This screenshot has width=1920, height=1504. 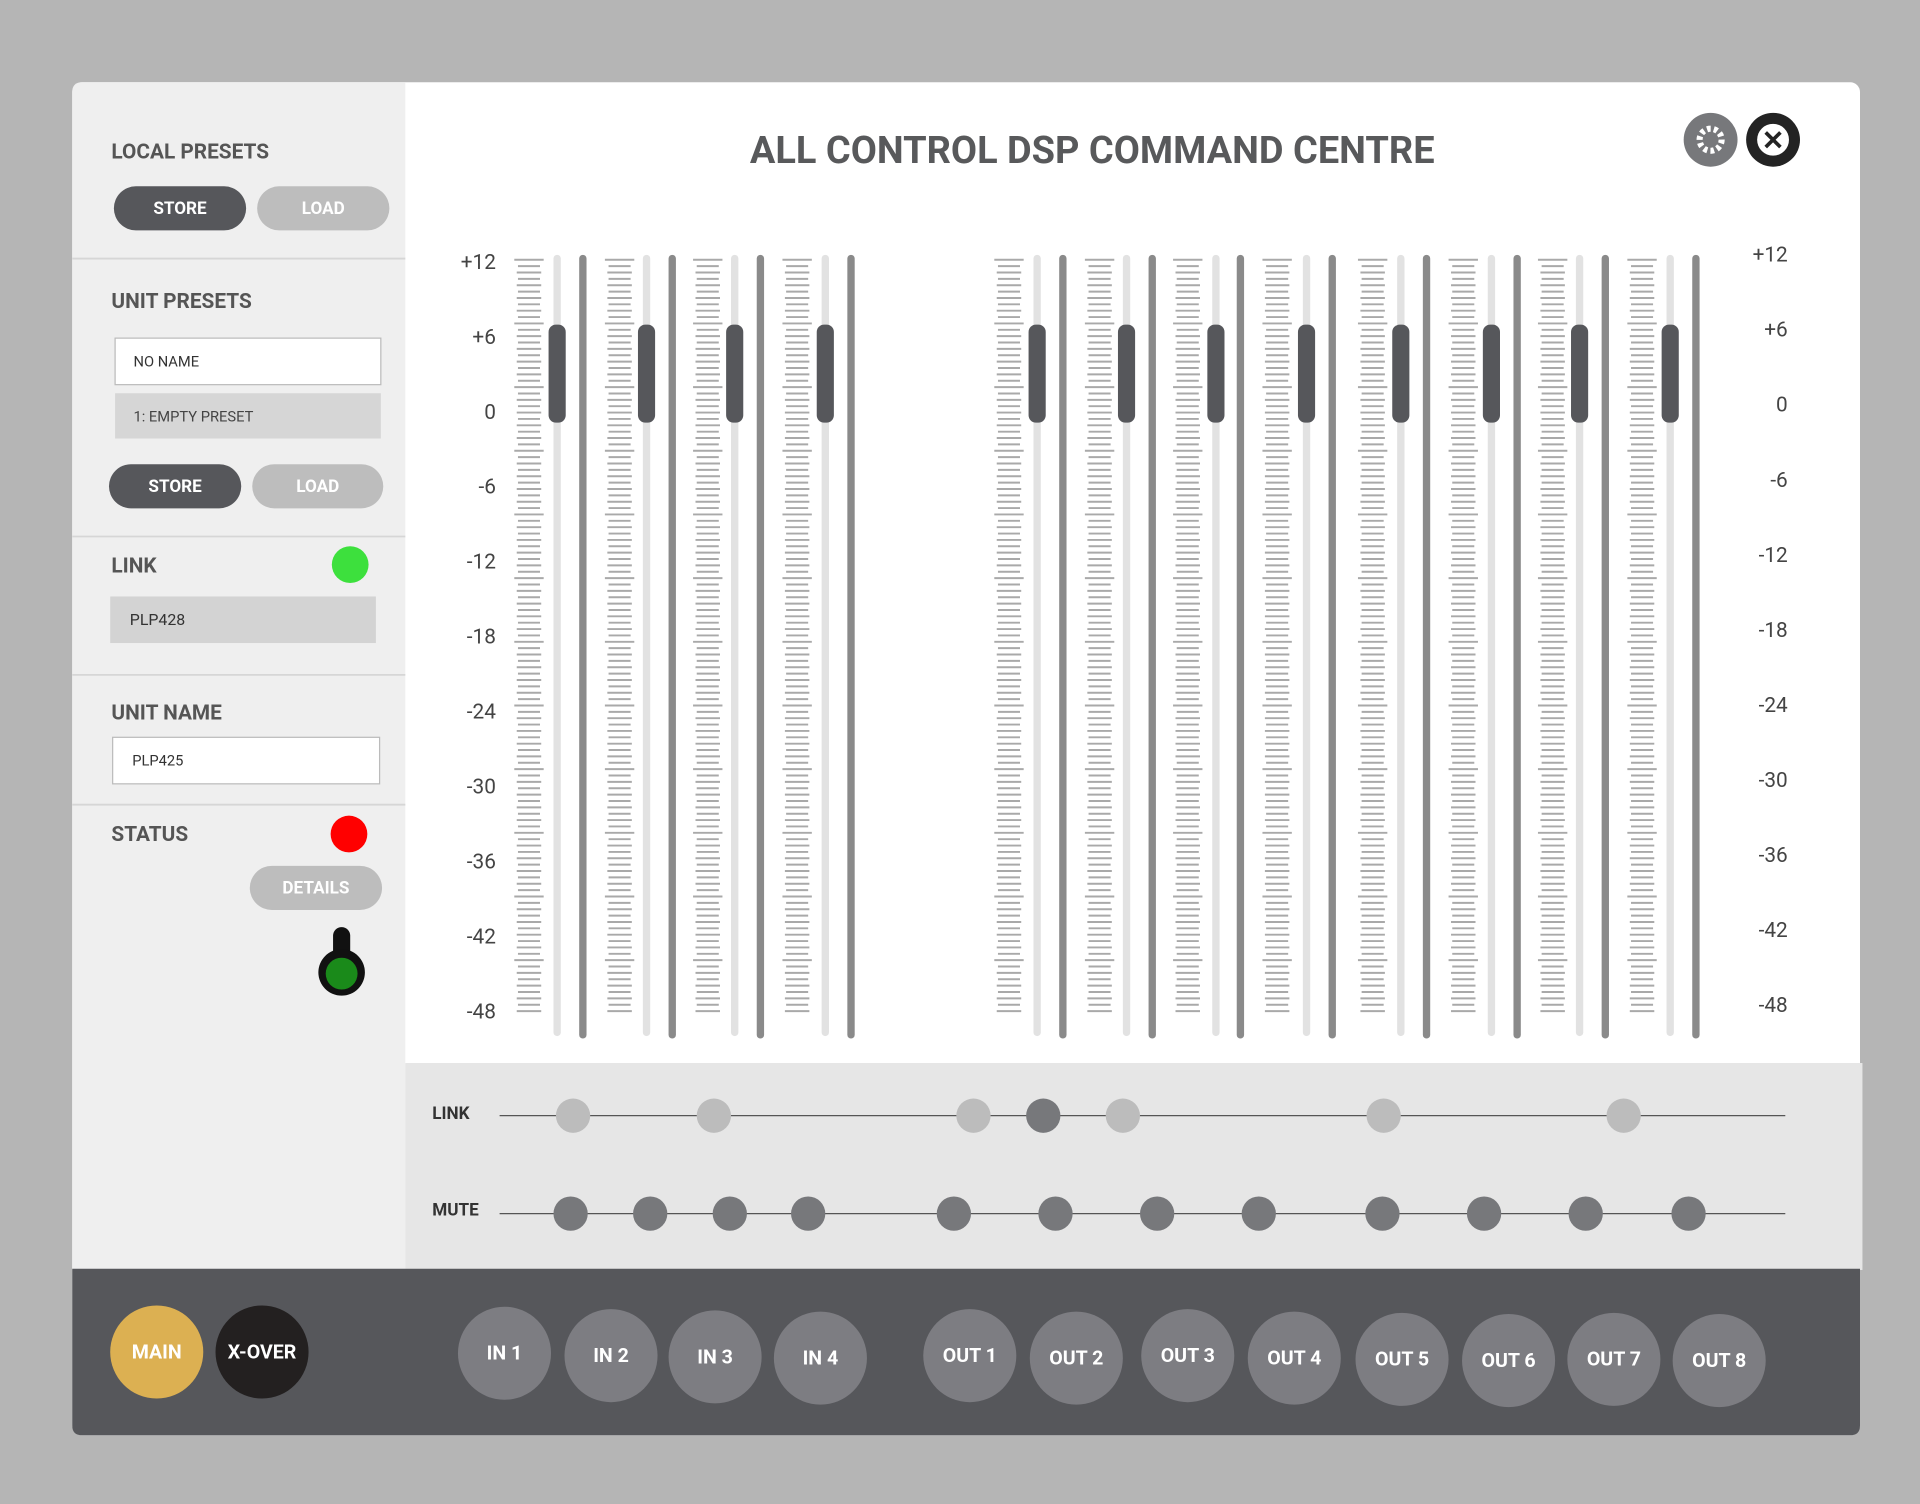 I want to click on settings-button, so click(x=1710, y=139).